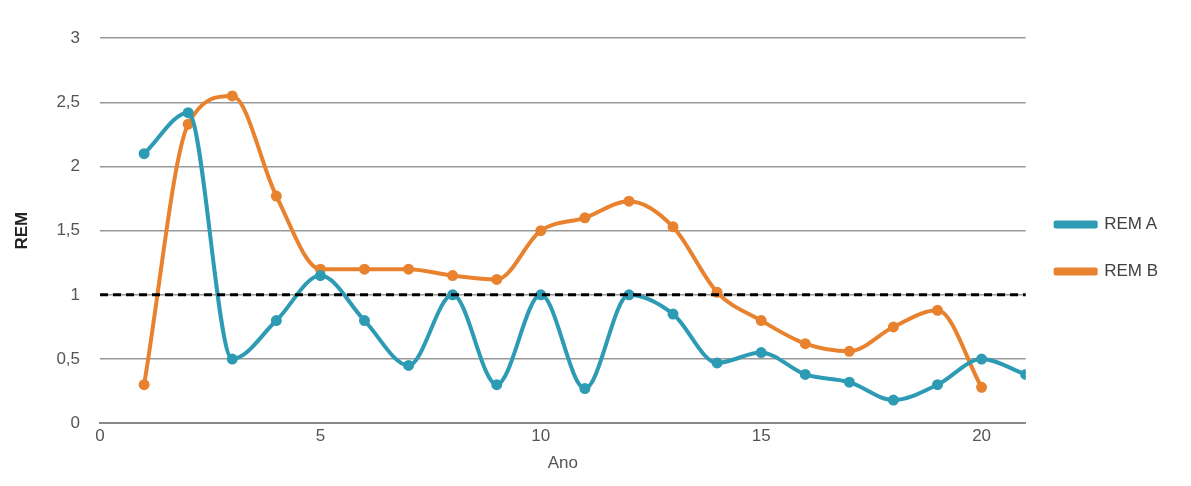  Describe the element at coordinates (68, 230) in the screenshot. I see `y-tick-label: 1,5` at that location.